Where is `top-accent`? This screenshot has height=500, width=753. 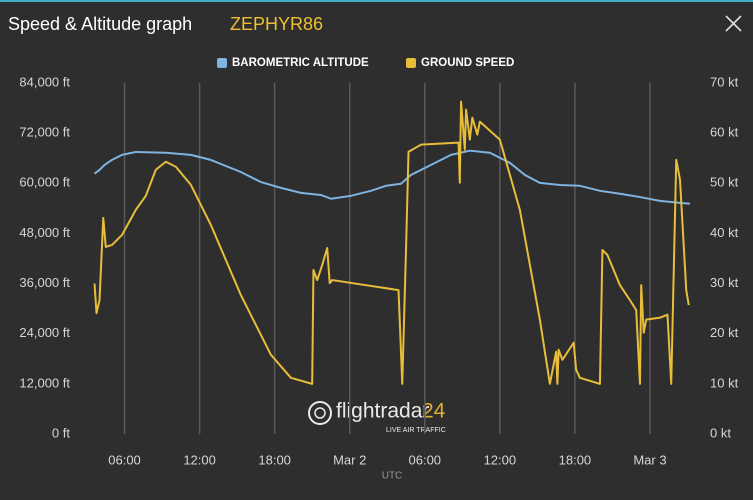 top-accent is located at coordinates (376, 1).